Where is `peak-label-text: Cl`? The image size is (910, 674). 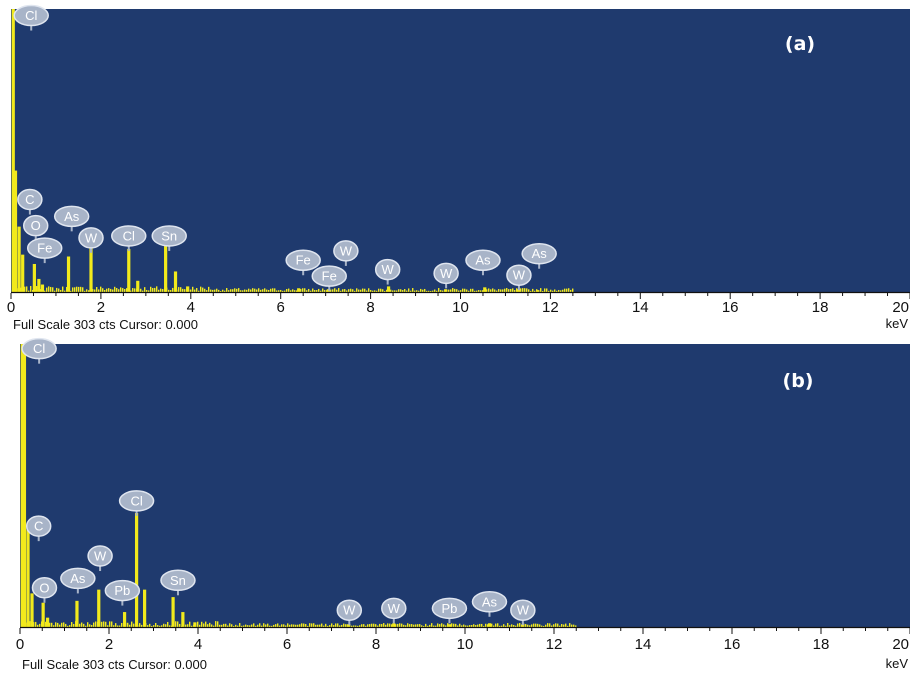
peak-label-text: Cl is located at coordinates (136, 500).